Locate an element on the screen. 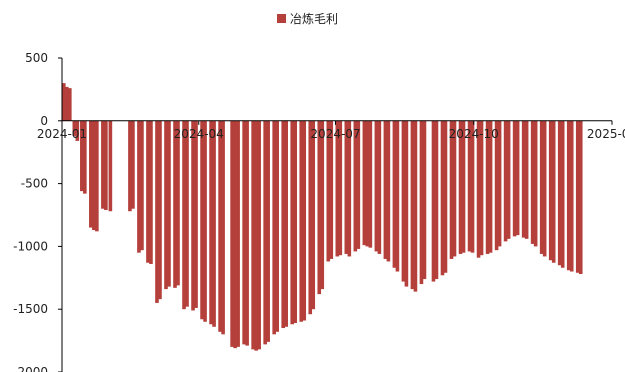 Image resolution: width=625 pixels, height=372 pixels. y-tick-label: 0 is located at coordinates (44, 121).